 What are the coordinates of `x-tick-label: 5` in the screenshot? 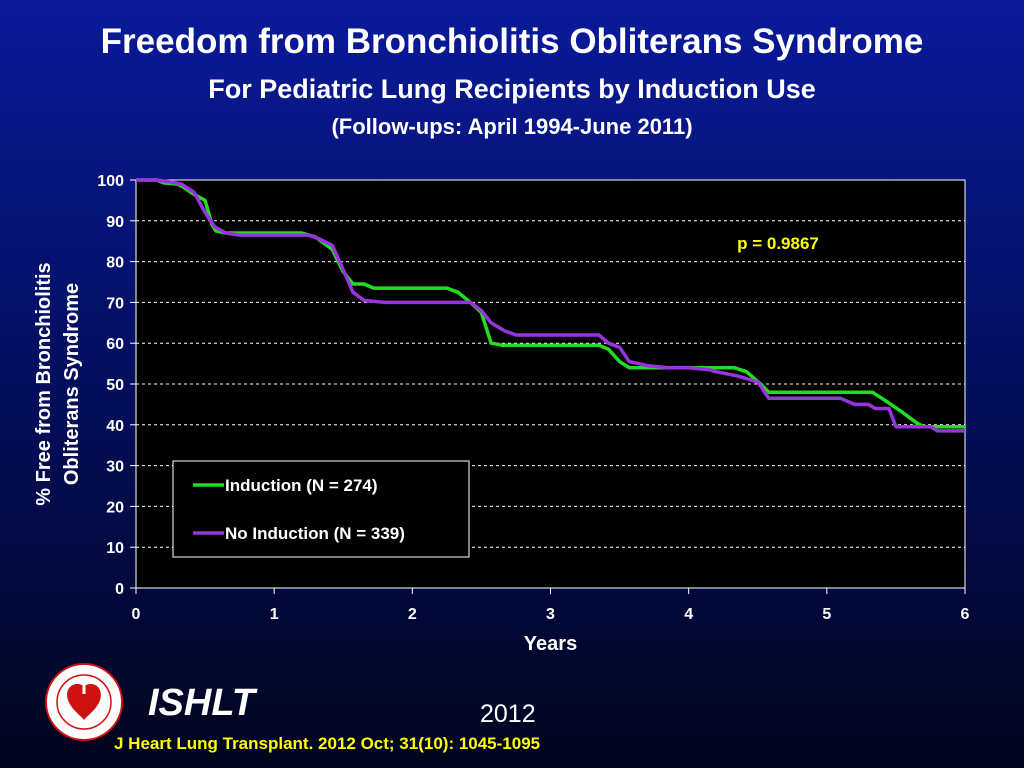 It's located at (826, 614).